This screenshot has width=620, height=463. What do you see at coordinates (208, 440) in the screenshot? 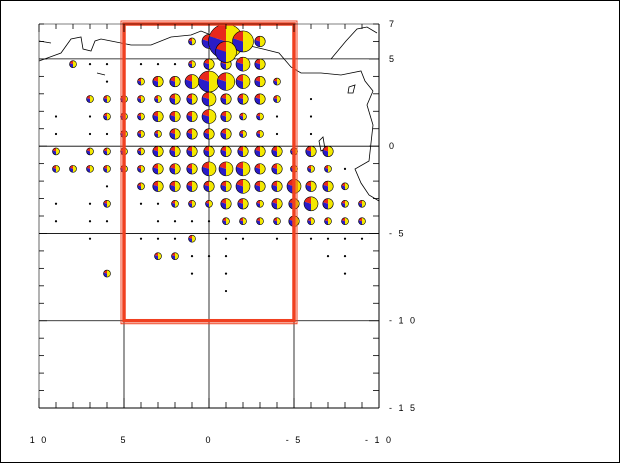
I see `x-tick-label: 0` at bounding box center [208, 440].